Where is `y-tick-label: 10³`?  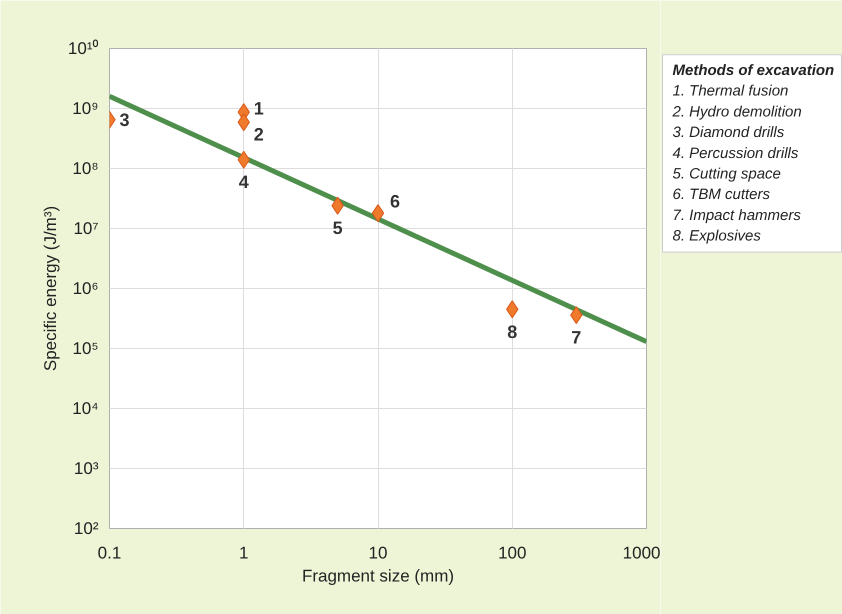 y-tick-label: 10³ is located at coordinates (86, 468).